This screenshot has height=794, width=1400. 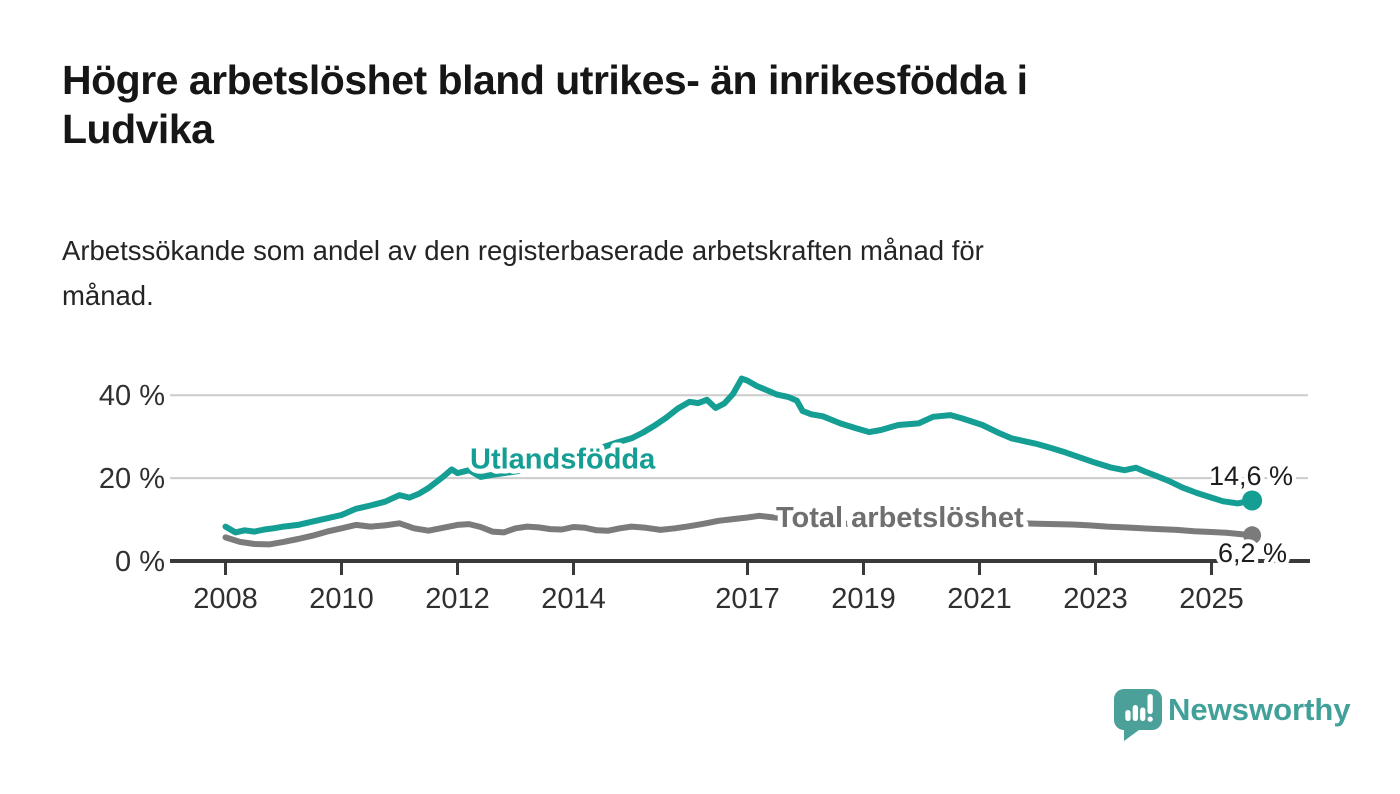 I want to click on x-tick-label-2023: 2023, so click(x=1095, y=599).